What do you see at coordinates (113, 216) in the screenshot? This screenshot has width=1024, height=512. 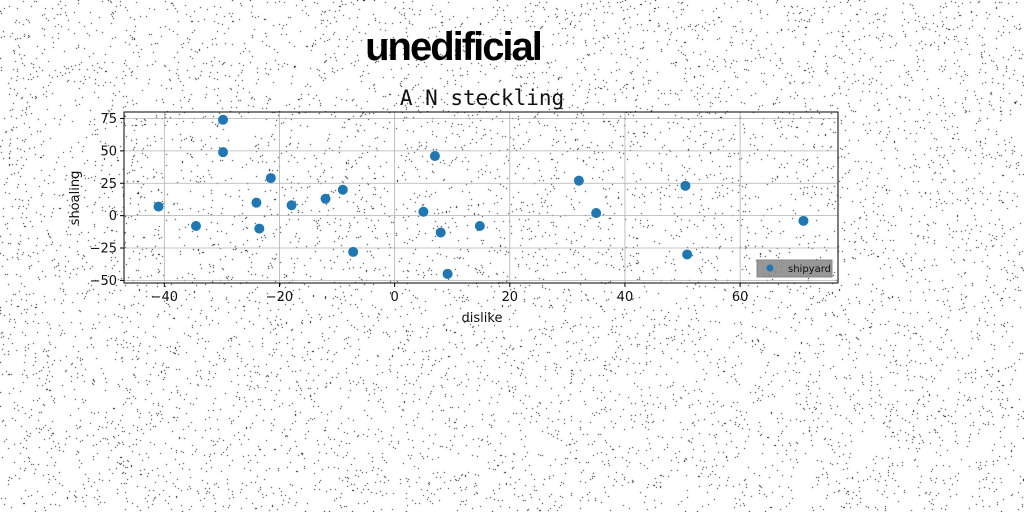 I see `y-tick-label: 0` at bounding box center [113, 216].